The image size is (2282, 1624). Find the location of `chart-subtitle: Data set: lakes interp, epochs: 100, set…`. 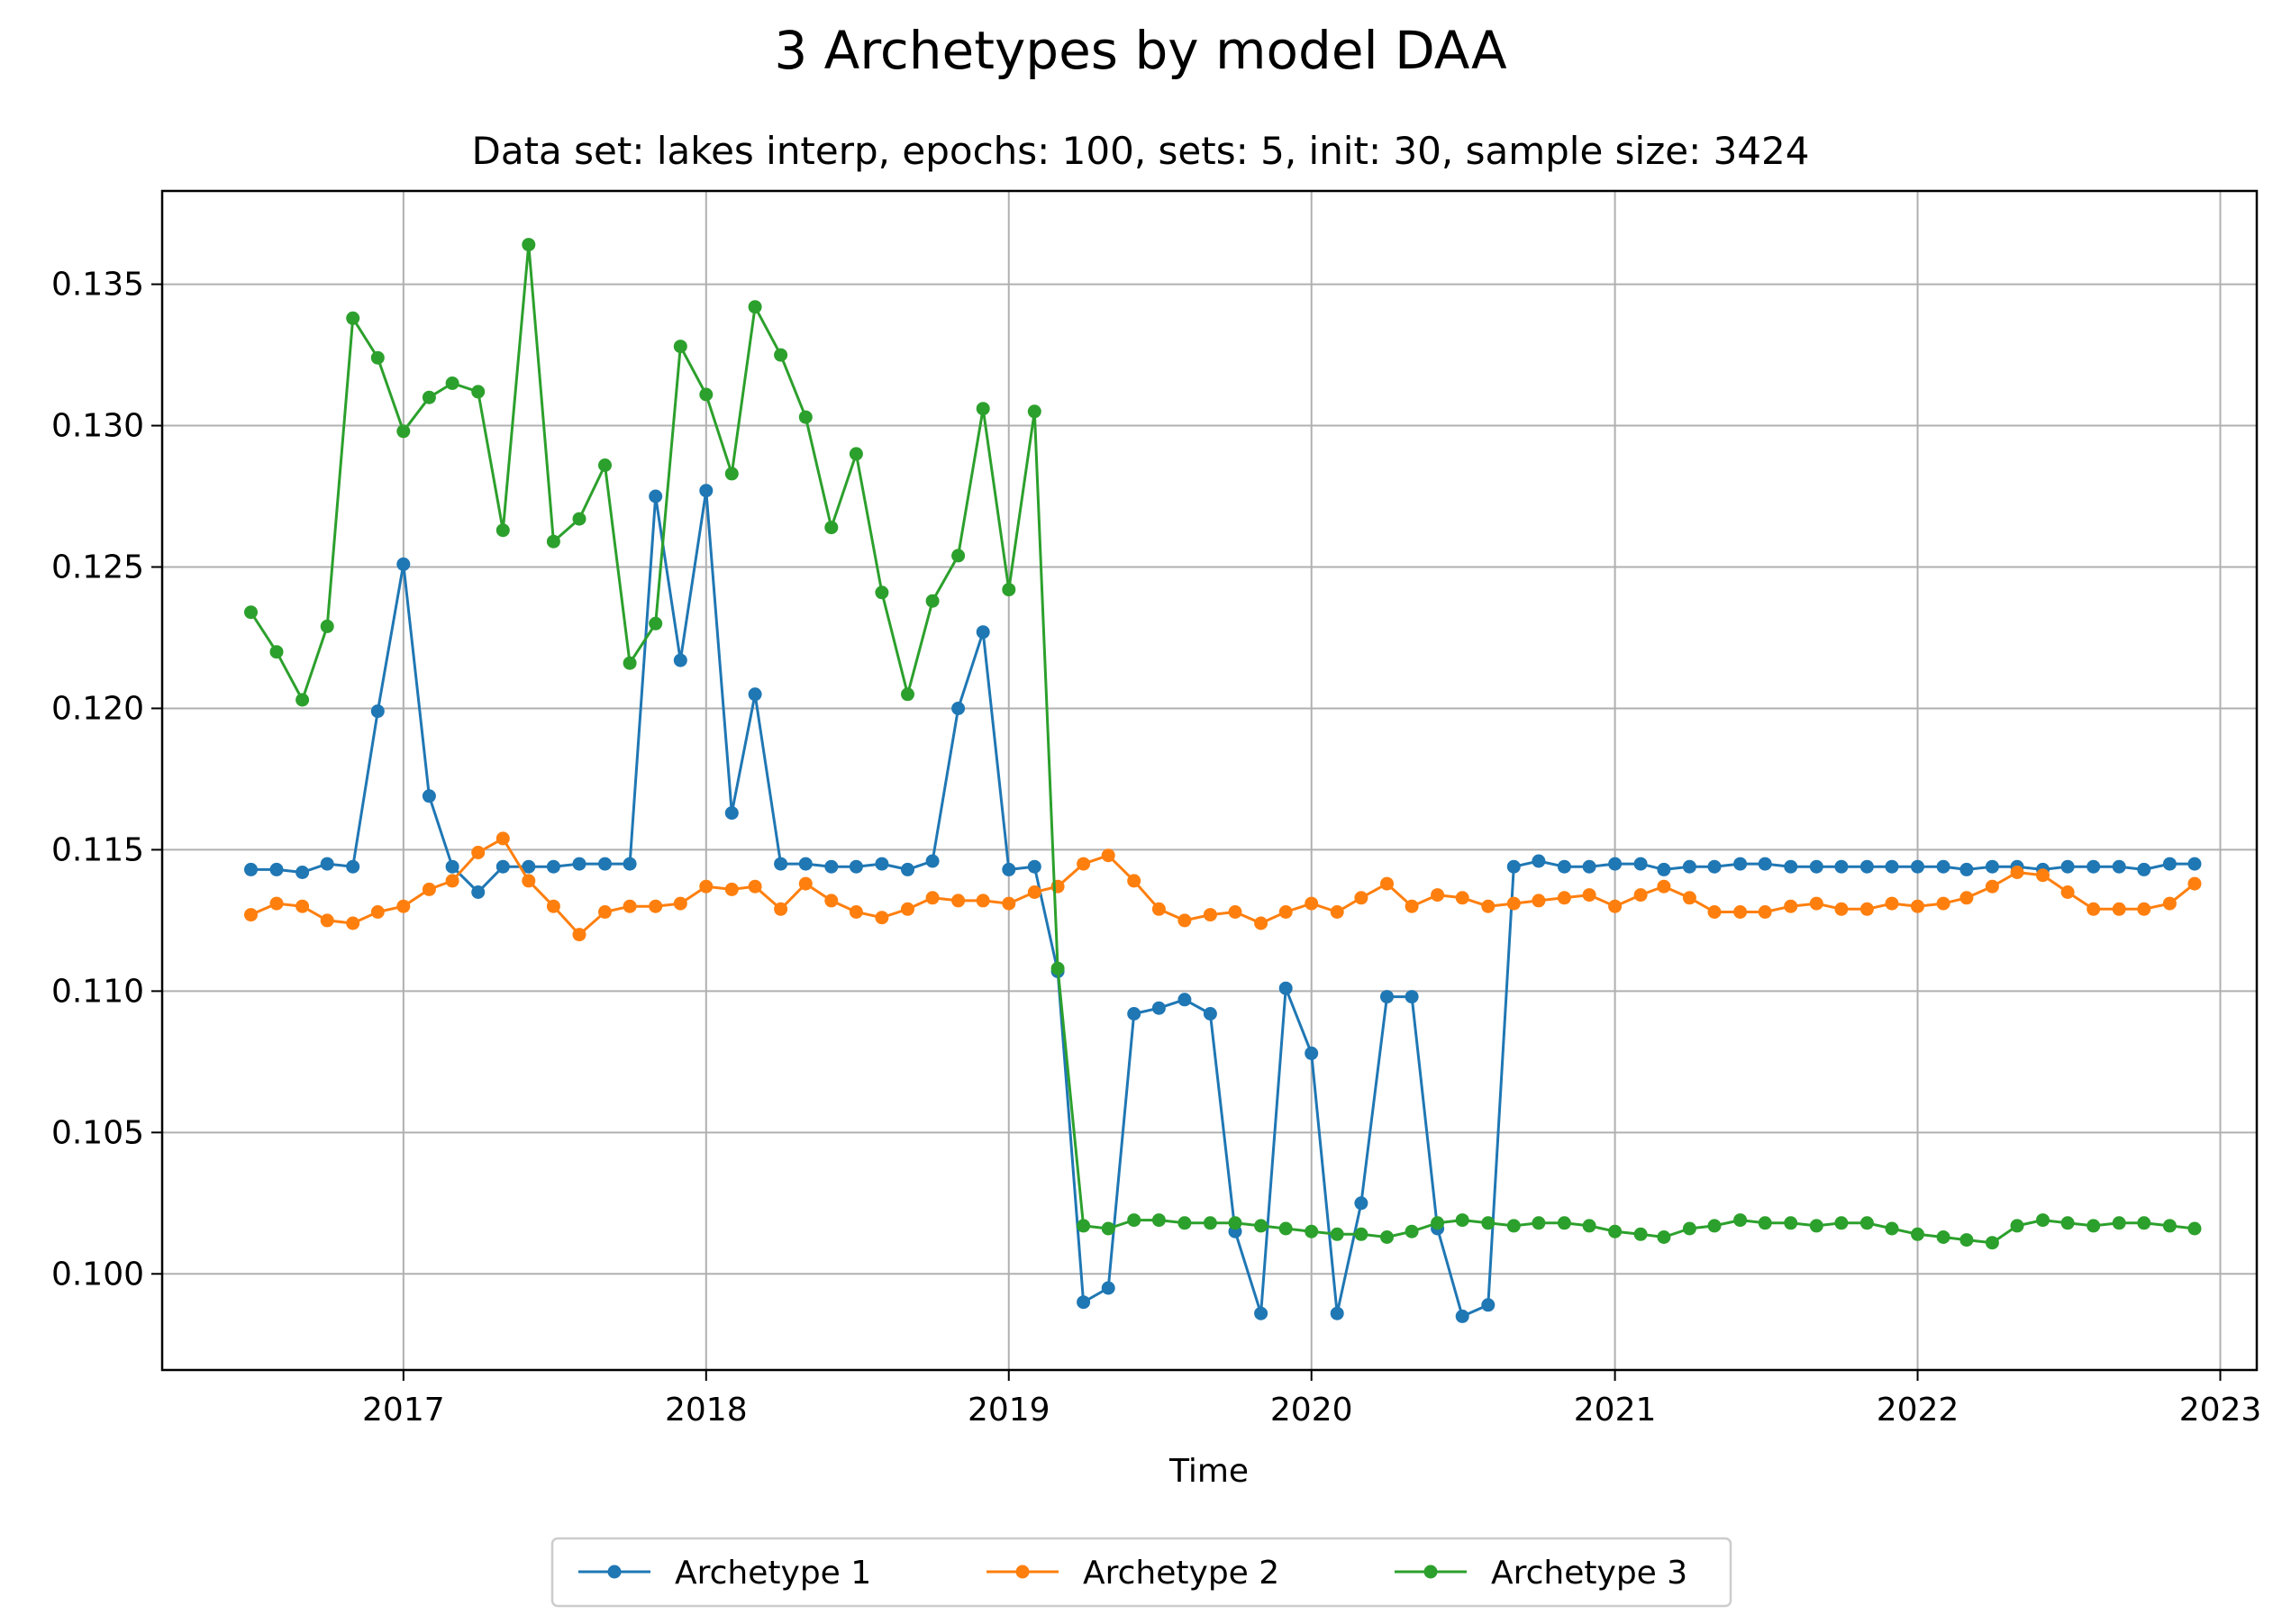

chart-subtitle: Data set: lakes interp, epochs: 100, set… is located at coordinates (1141, 151).